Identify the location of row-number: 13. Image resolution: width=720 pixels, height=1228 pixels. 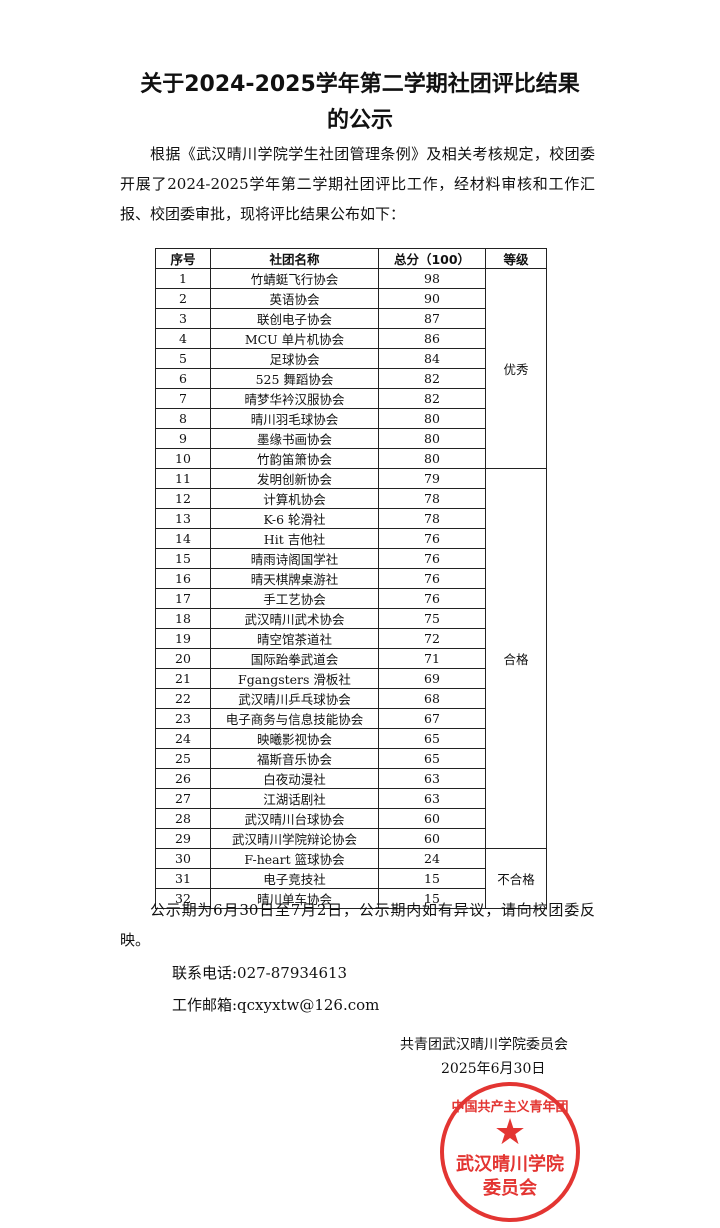
(183, 518).